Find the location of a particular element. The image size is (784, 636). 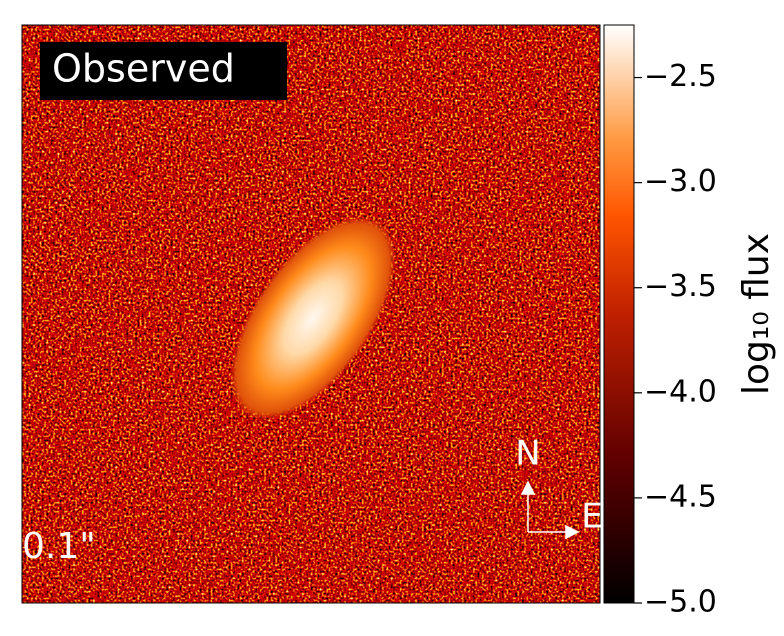

tick-label: −3.0 is located at coordinates (680, 181).